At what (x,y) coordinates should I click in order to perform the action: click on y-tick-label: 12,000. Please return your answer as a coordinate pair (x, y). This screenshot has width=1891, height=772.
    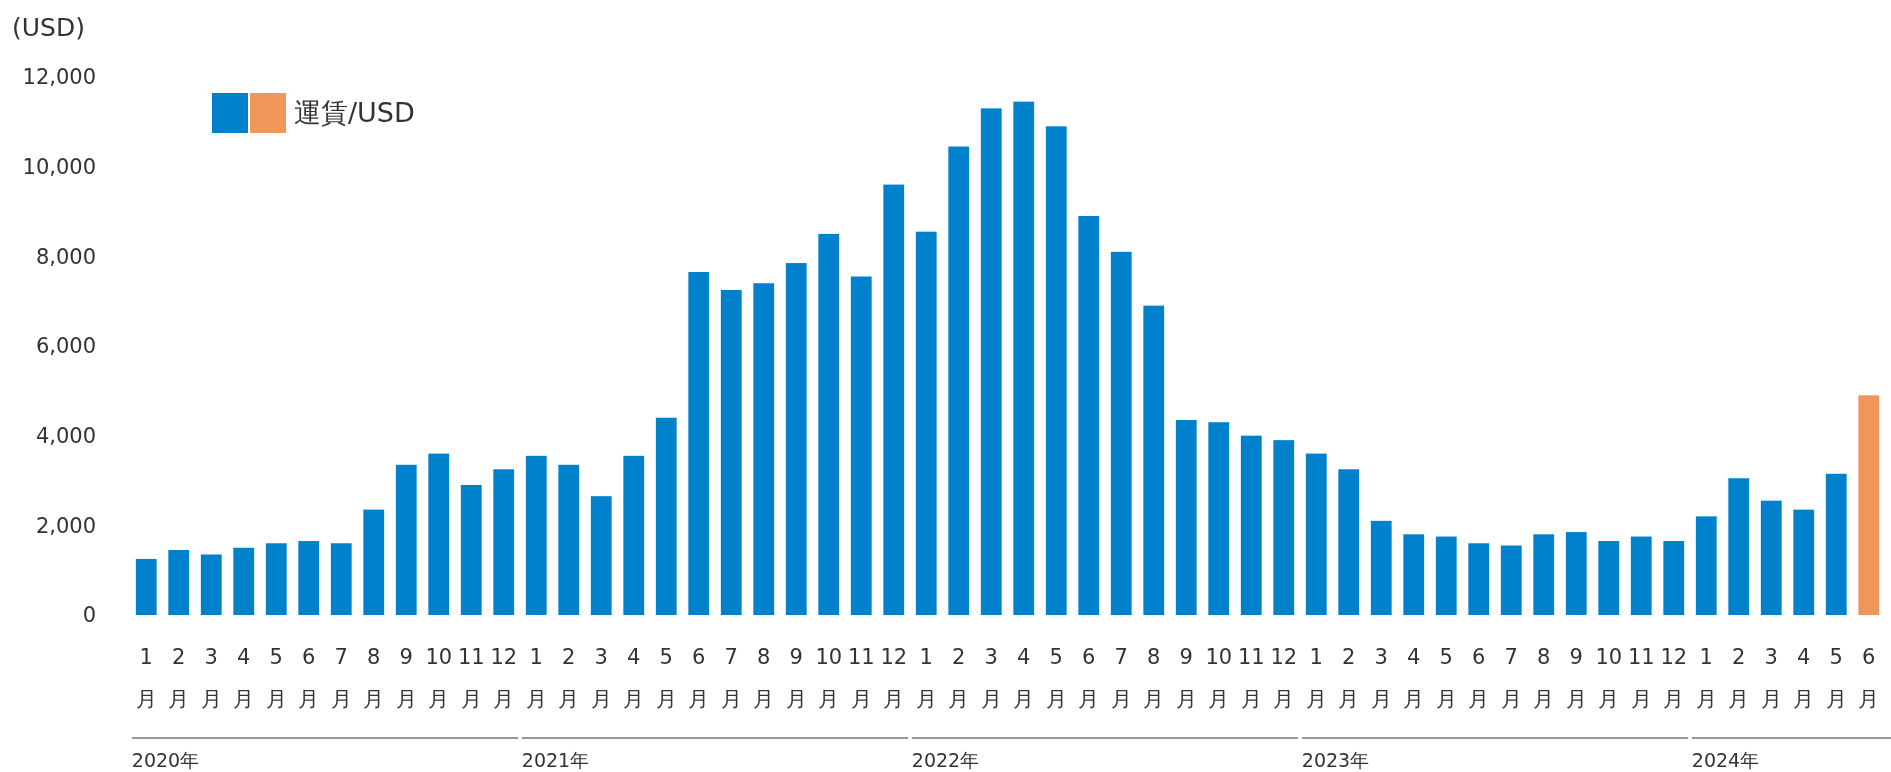
    Looking at the image, I should click on (59, 77).